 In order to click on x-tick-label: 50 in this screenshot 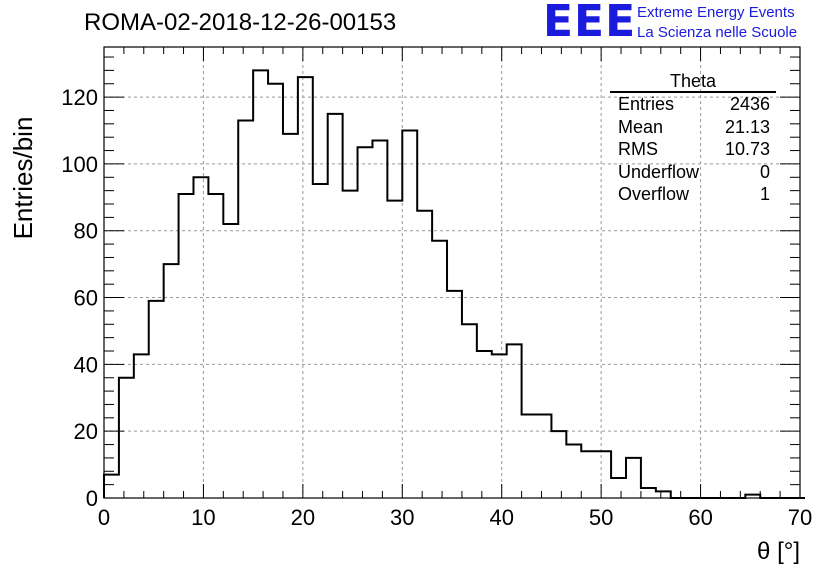, I will do `click(601, 517)`.